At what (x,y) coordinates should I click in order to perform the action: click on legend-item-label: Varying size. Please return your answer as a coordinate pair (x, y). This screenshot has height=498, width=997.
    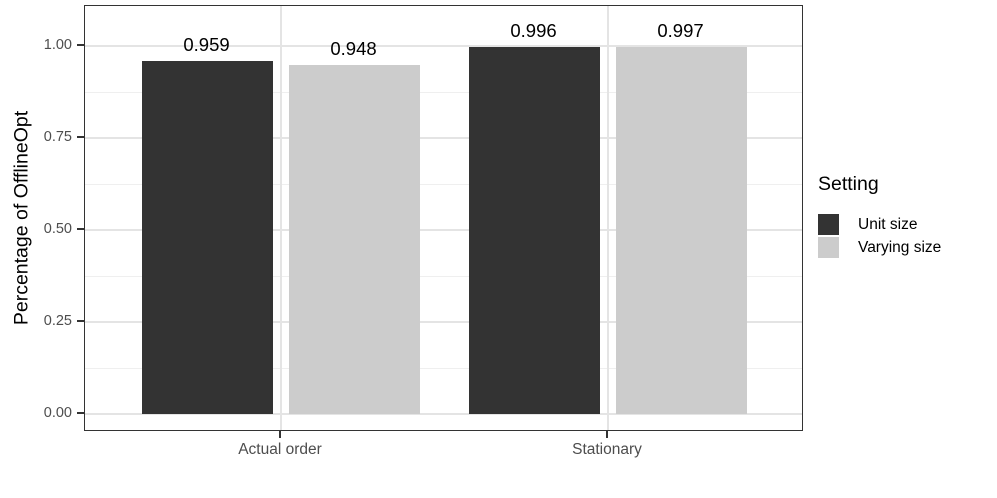
    Looking at the image, I should click on (900, 247).